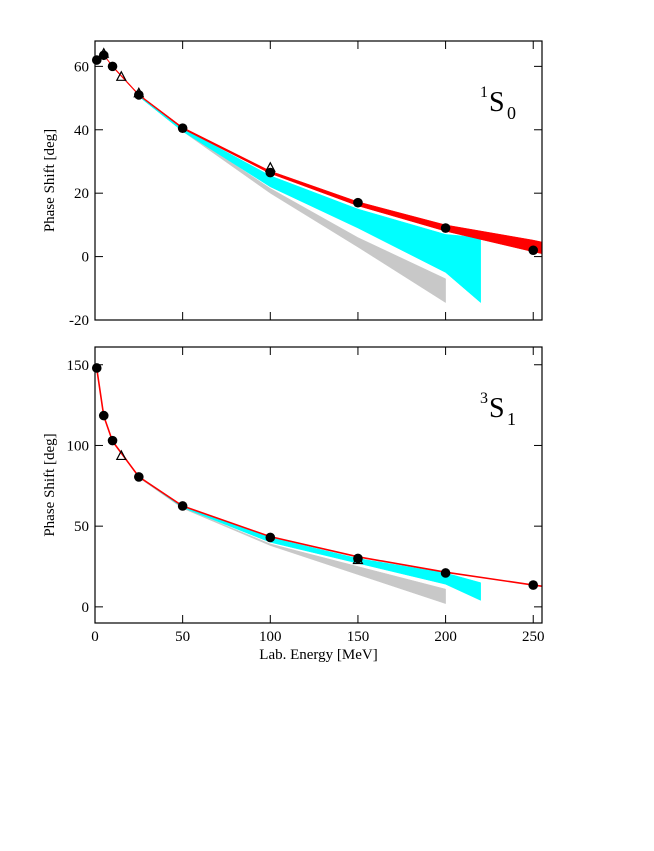  Describe the element at coordinates (358, 637) in the screenshot. I see `x-tick-label: 150` at that location.